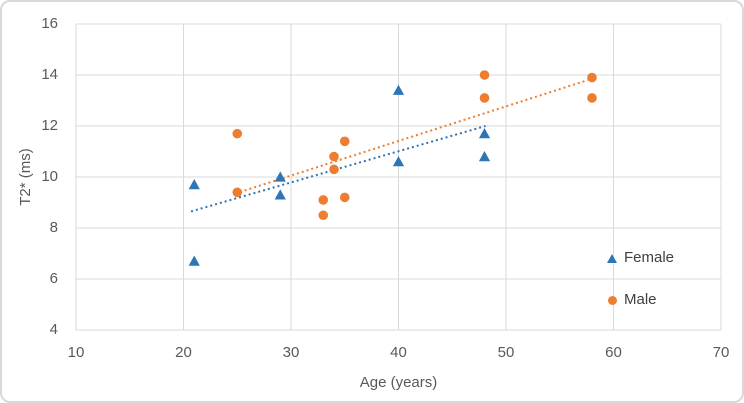  Describe the element at coordinates (398, 382) in the screenshot. I see `x-axis-title: Age (years)` at that location.